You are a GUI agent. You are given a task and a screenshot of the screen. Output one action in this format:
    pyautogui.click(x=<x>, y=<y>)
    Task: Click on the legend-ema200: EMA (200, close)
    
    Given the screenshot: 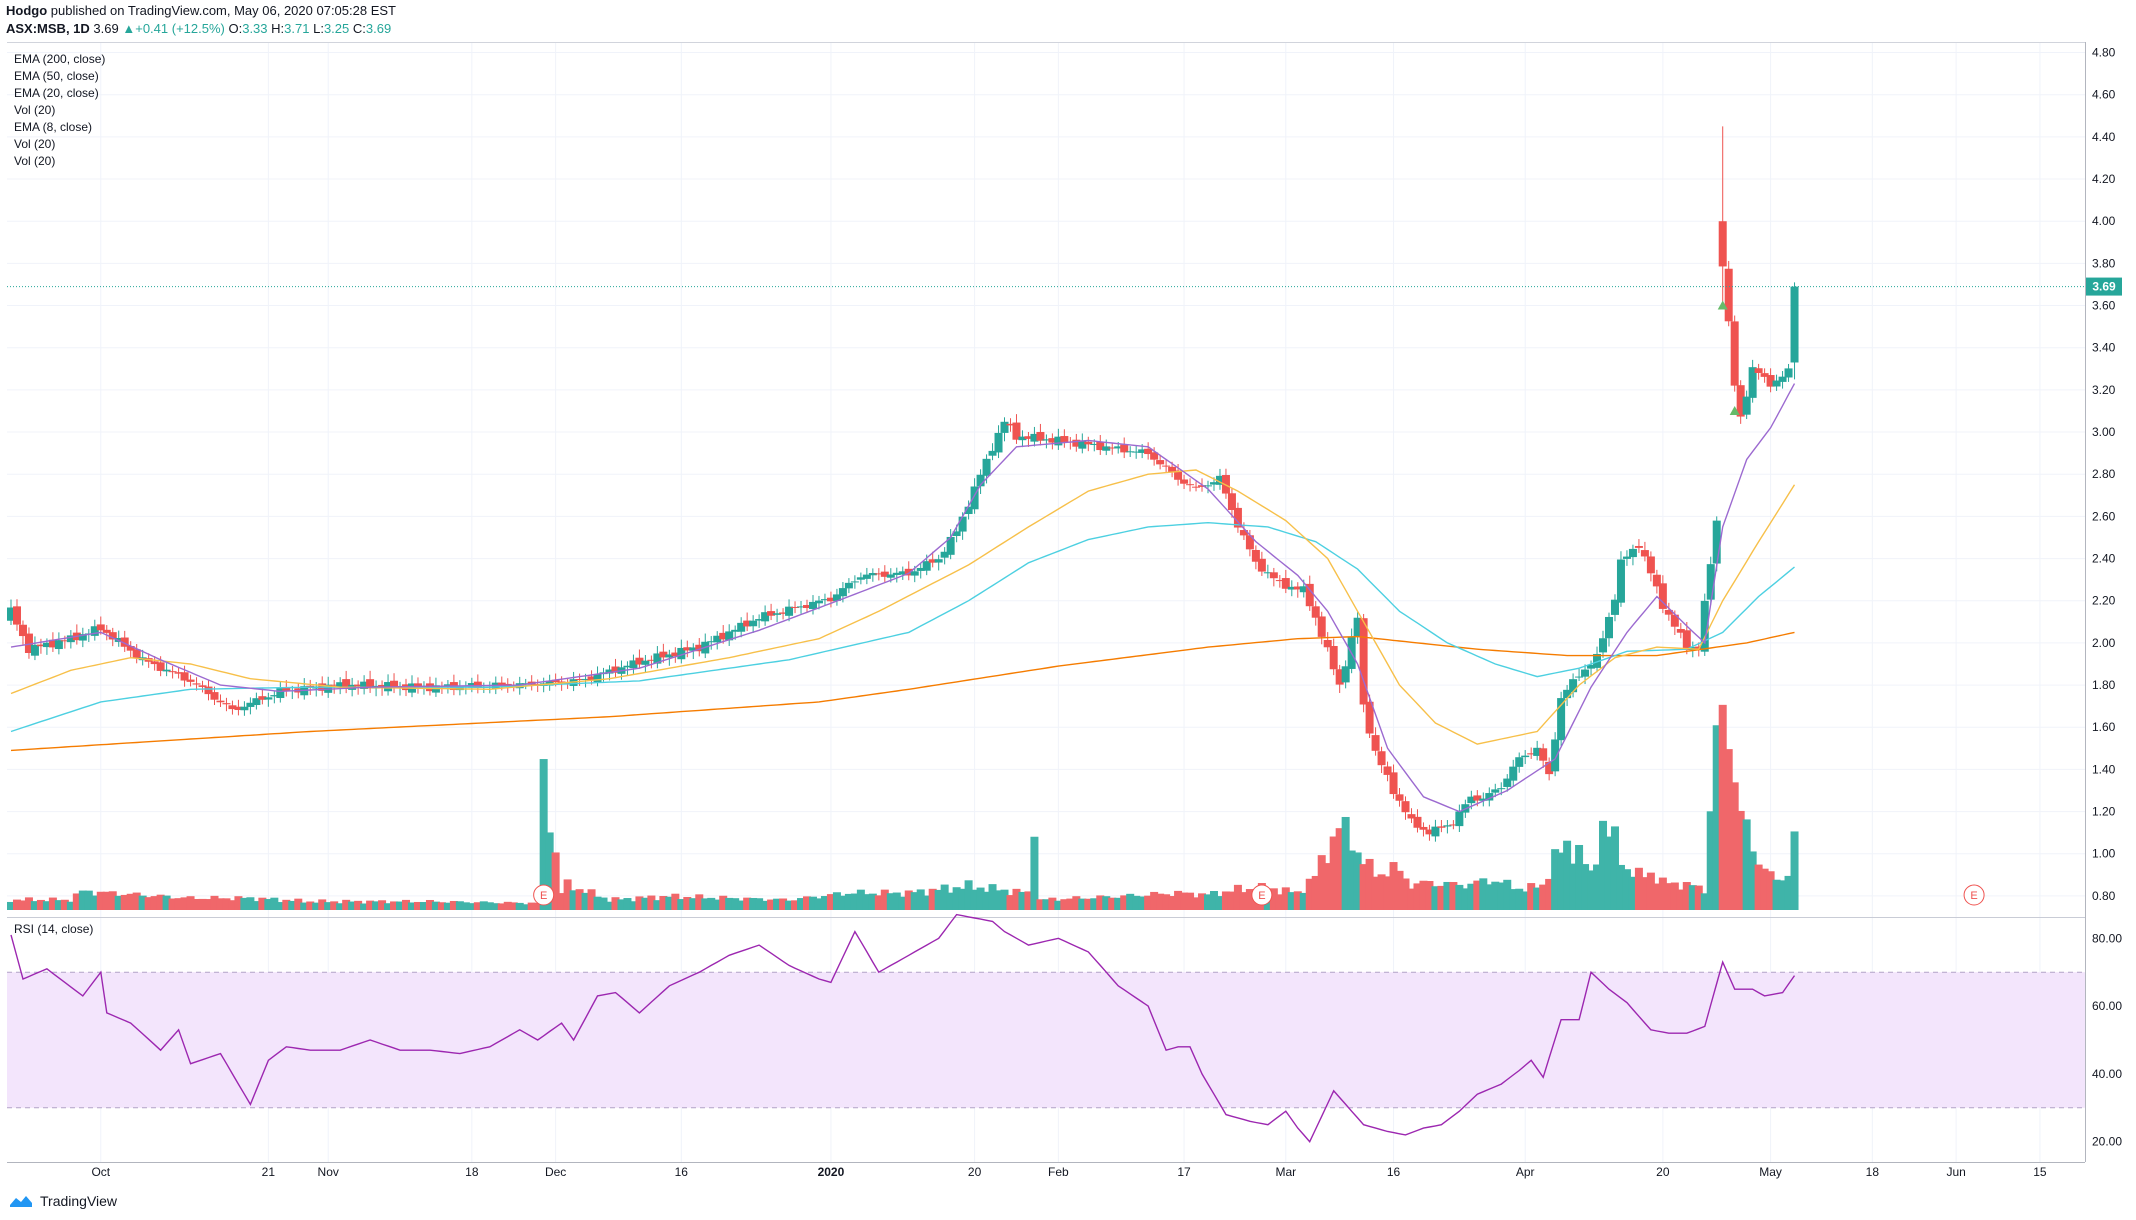 What is the action you would take?
    pyautogui.click(x=60, y=59)
    